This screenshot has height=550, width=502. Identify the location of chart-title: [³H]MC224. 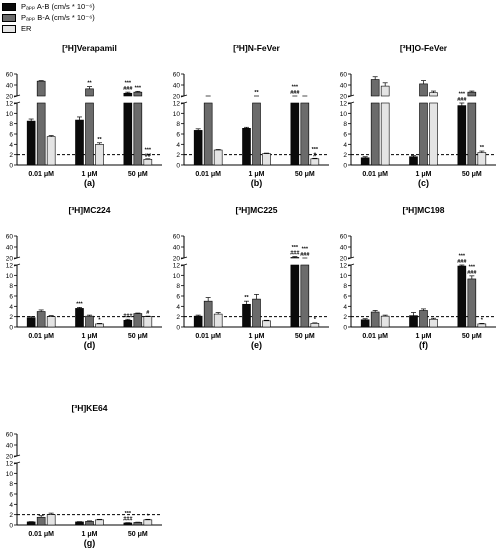
(89, 210).